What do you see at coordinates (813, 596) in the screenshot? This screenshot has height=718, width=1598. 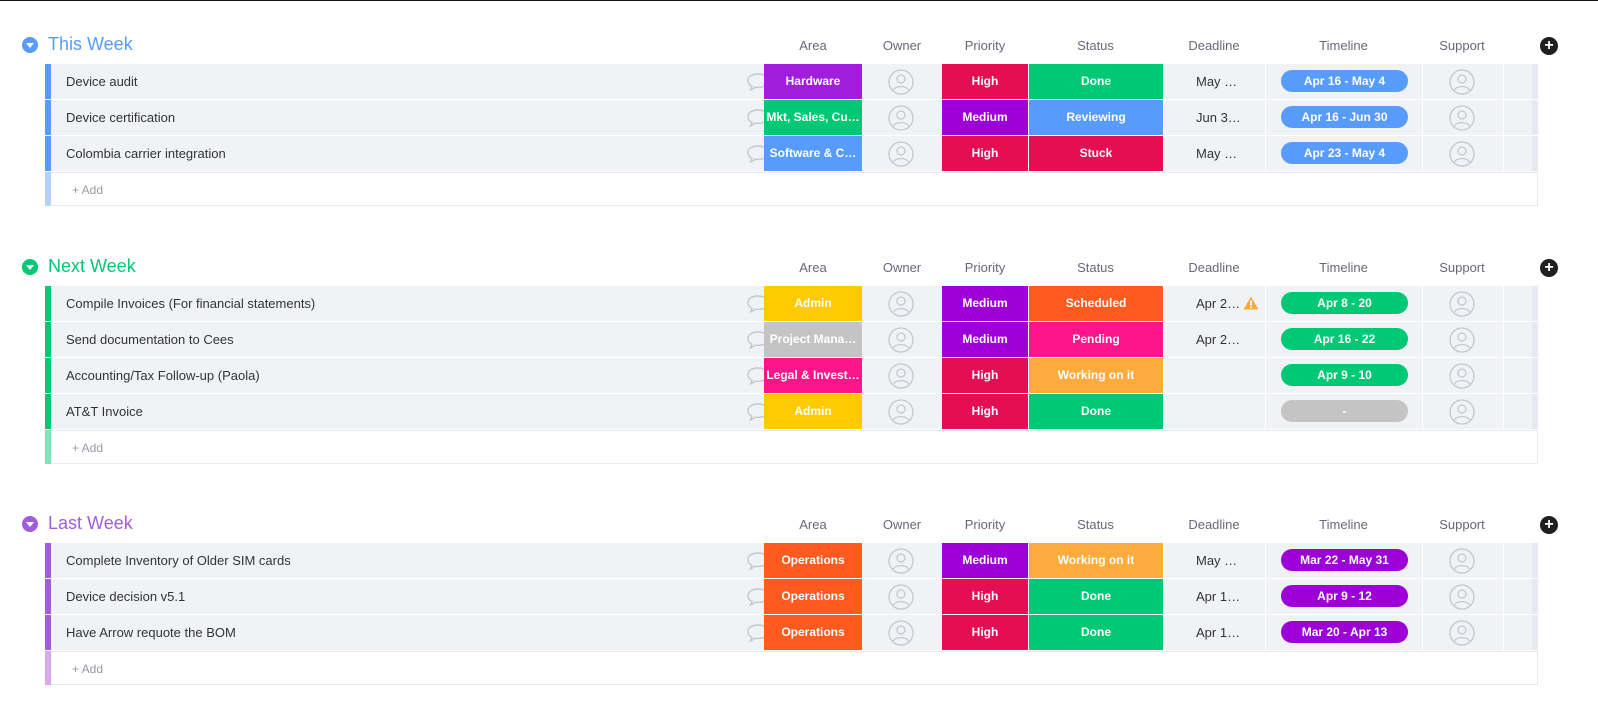 I see `area-label: Operations` at bounding box center [813, 596].